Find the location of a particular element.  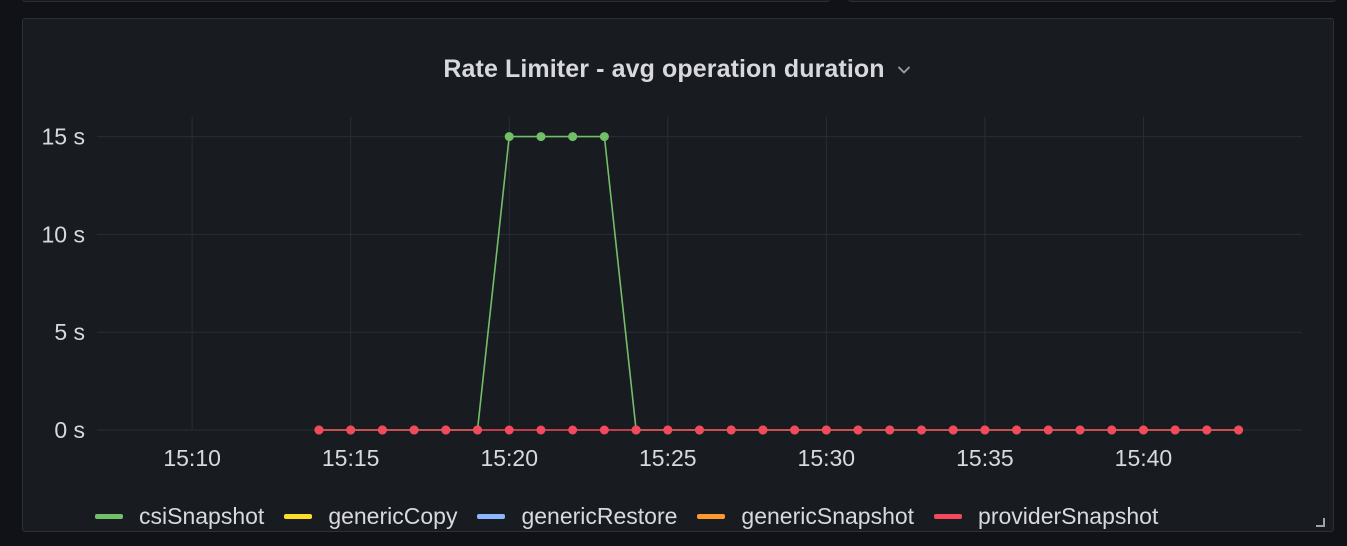

series-providerSnapshot is located at coordinates (779, 430).